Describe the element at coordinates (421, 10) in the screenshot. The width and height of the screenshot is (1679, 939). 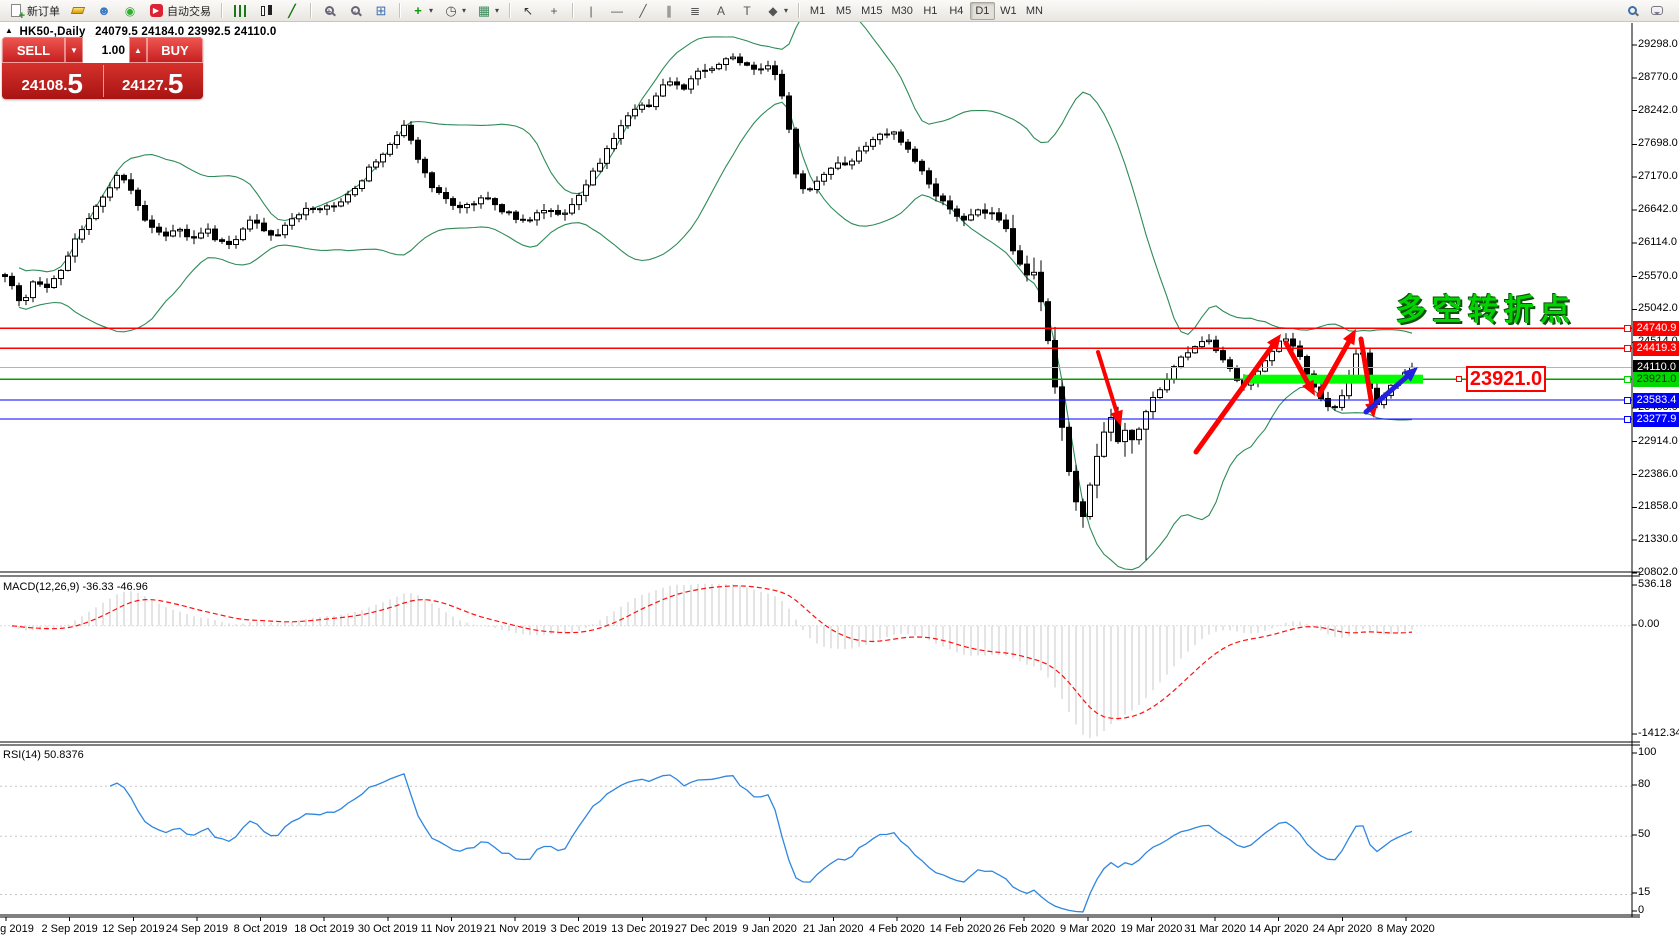
I see `indicators-button: + ▾` at that location.